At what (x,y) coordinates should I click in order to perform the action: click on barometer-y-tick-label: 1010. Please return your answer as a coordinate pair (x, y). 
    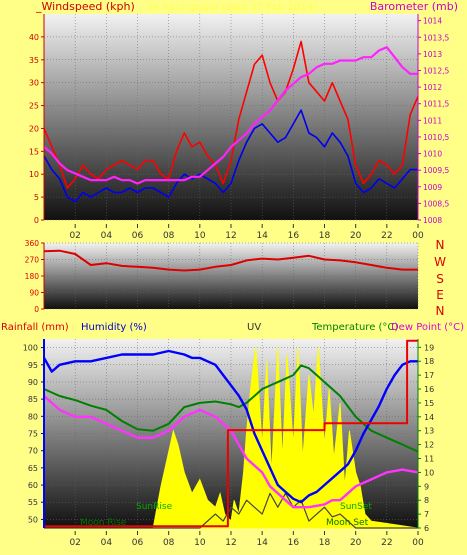
    Looking at the image, I should click on (432, 154).